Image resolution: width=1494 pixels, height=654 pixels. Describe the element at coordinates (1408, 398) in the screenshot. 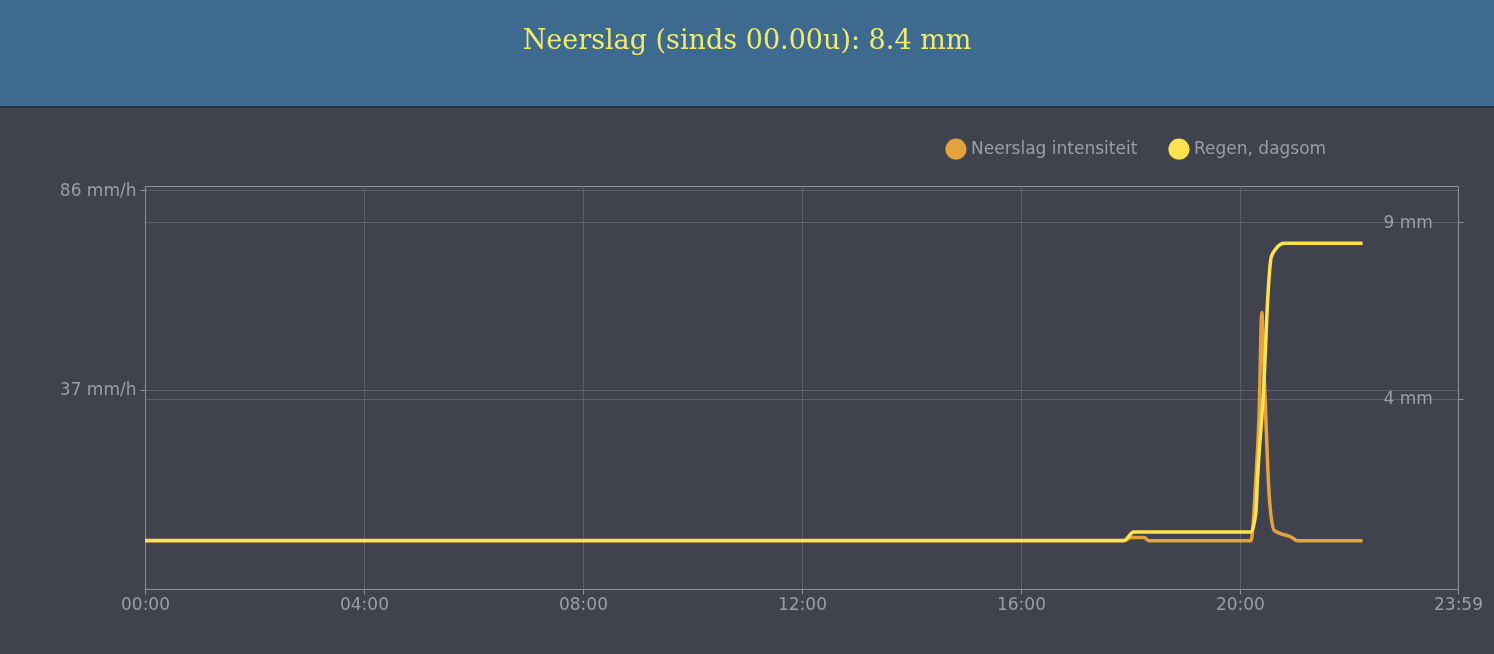

I see `y2-tick-label: 4 mm` at that location.